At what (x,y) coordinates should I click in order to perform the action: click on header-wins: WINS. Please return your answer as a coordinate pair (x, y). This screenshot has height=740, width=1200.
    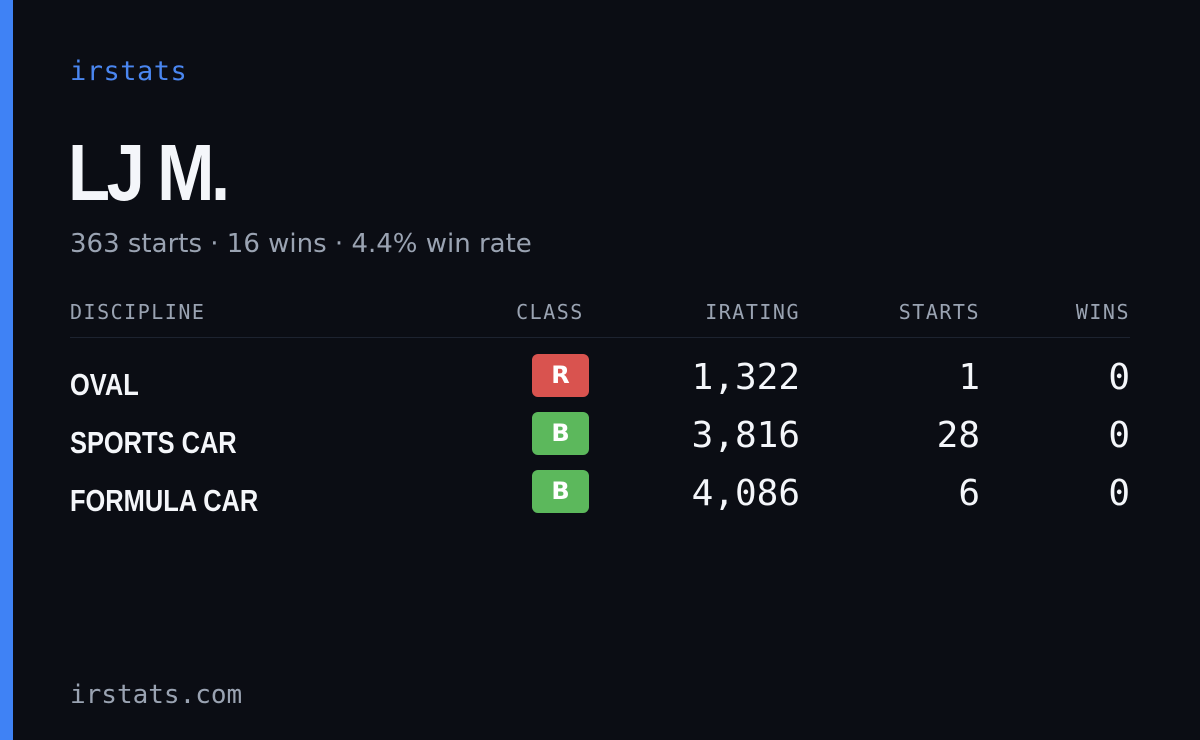
    Looking at the image, I should click on (1102, 312).